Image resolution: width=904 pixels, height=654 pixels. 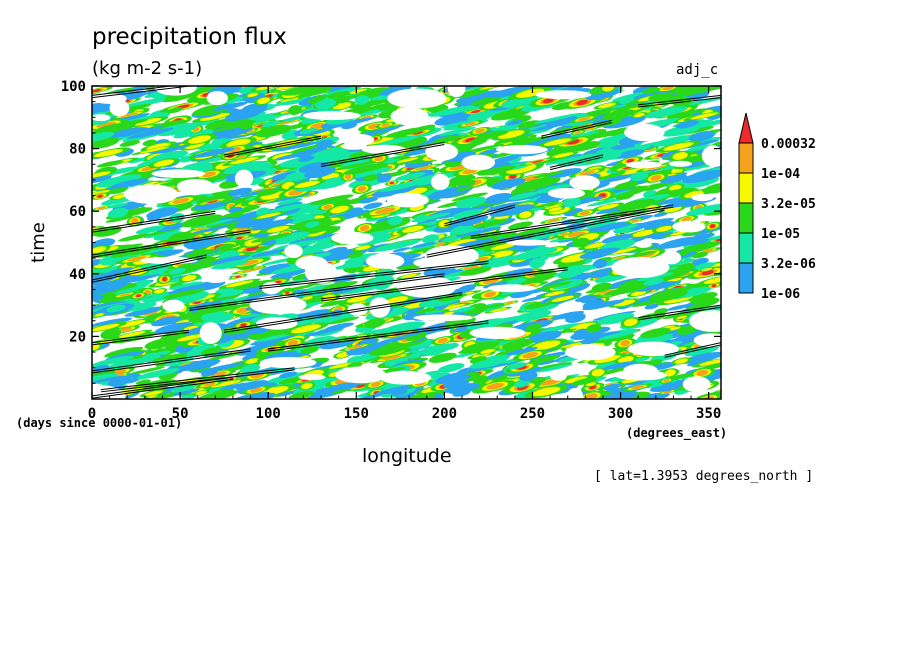 I want to click on x-tick-label: 200, so click(x=444, y=414).